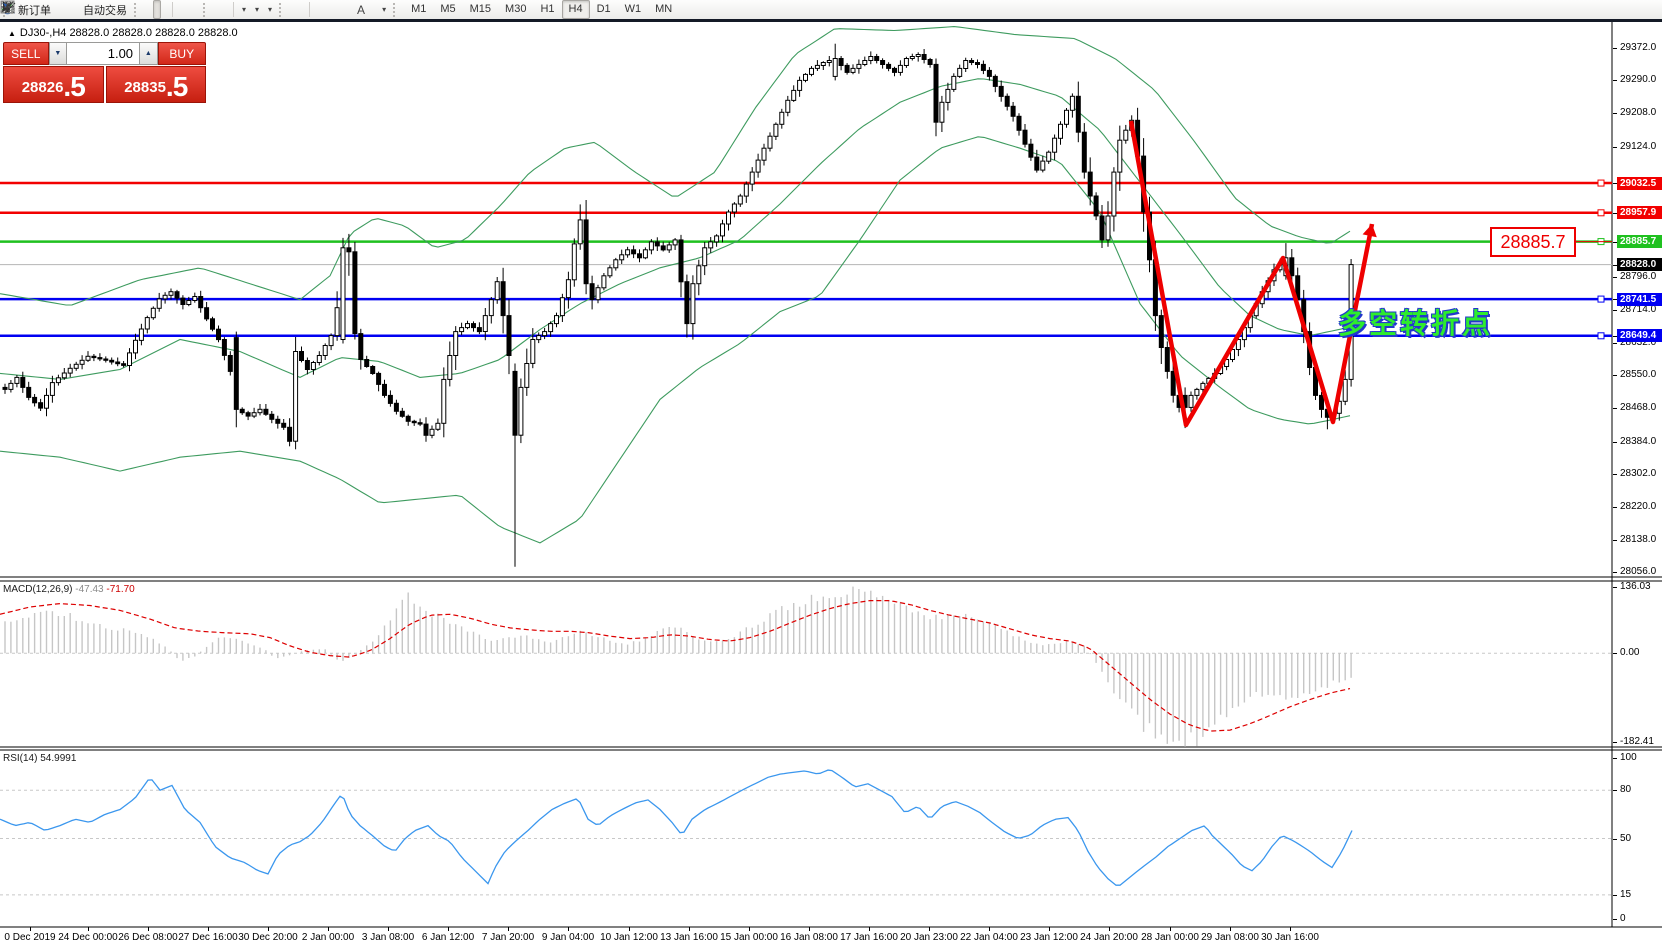 Image resolution: width=1662 pixels, height=945 pixels. What do you see at coordinates (1626, 838) in the screenshot?
I see `axis-price-tick: 50` at bounding box center [1626, 838].